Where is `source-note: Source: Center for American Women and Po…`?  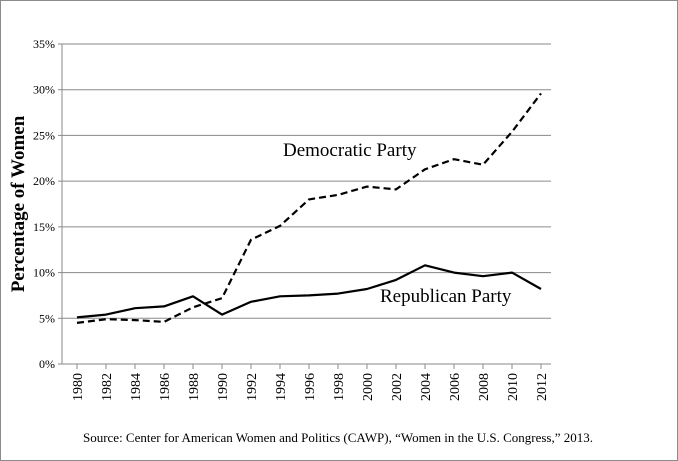 source-note: Source: Center for American Women and Po… is located at coordinates (338, 437).